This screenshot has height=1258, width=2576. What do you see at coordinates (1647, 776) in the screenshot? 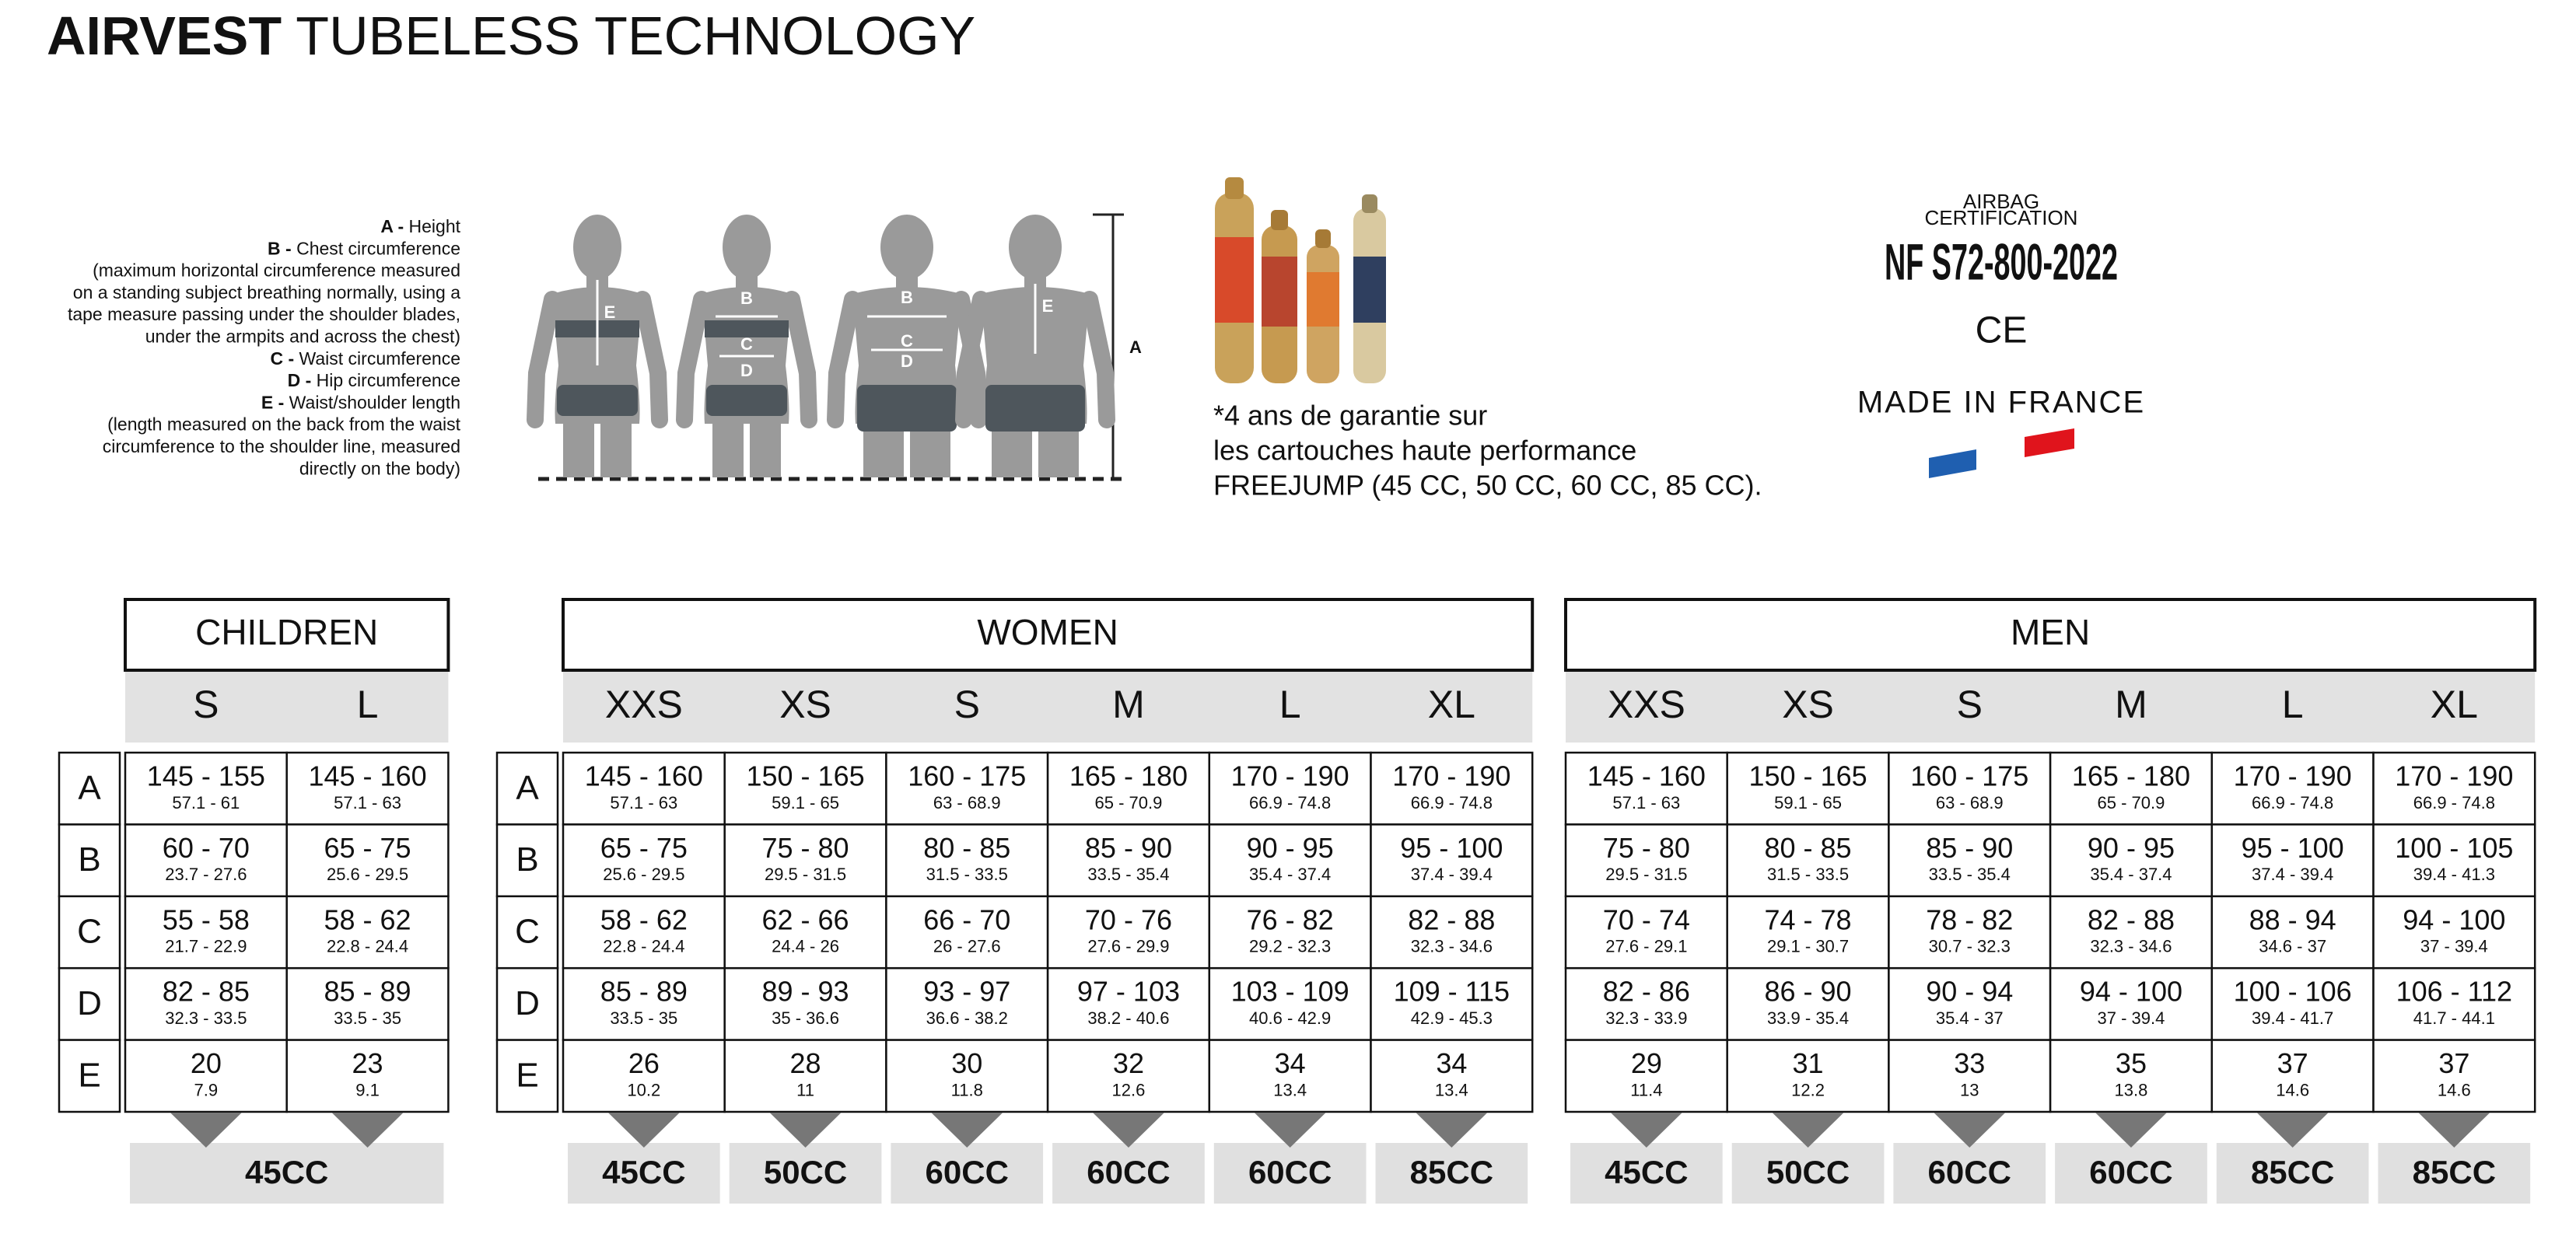
I see `cell-cm: 145 - 160` at bounding box center [1647, 776].